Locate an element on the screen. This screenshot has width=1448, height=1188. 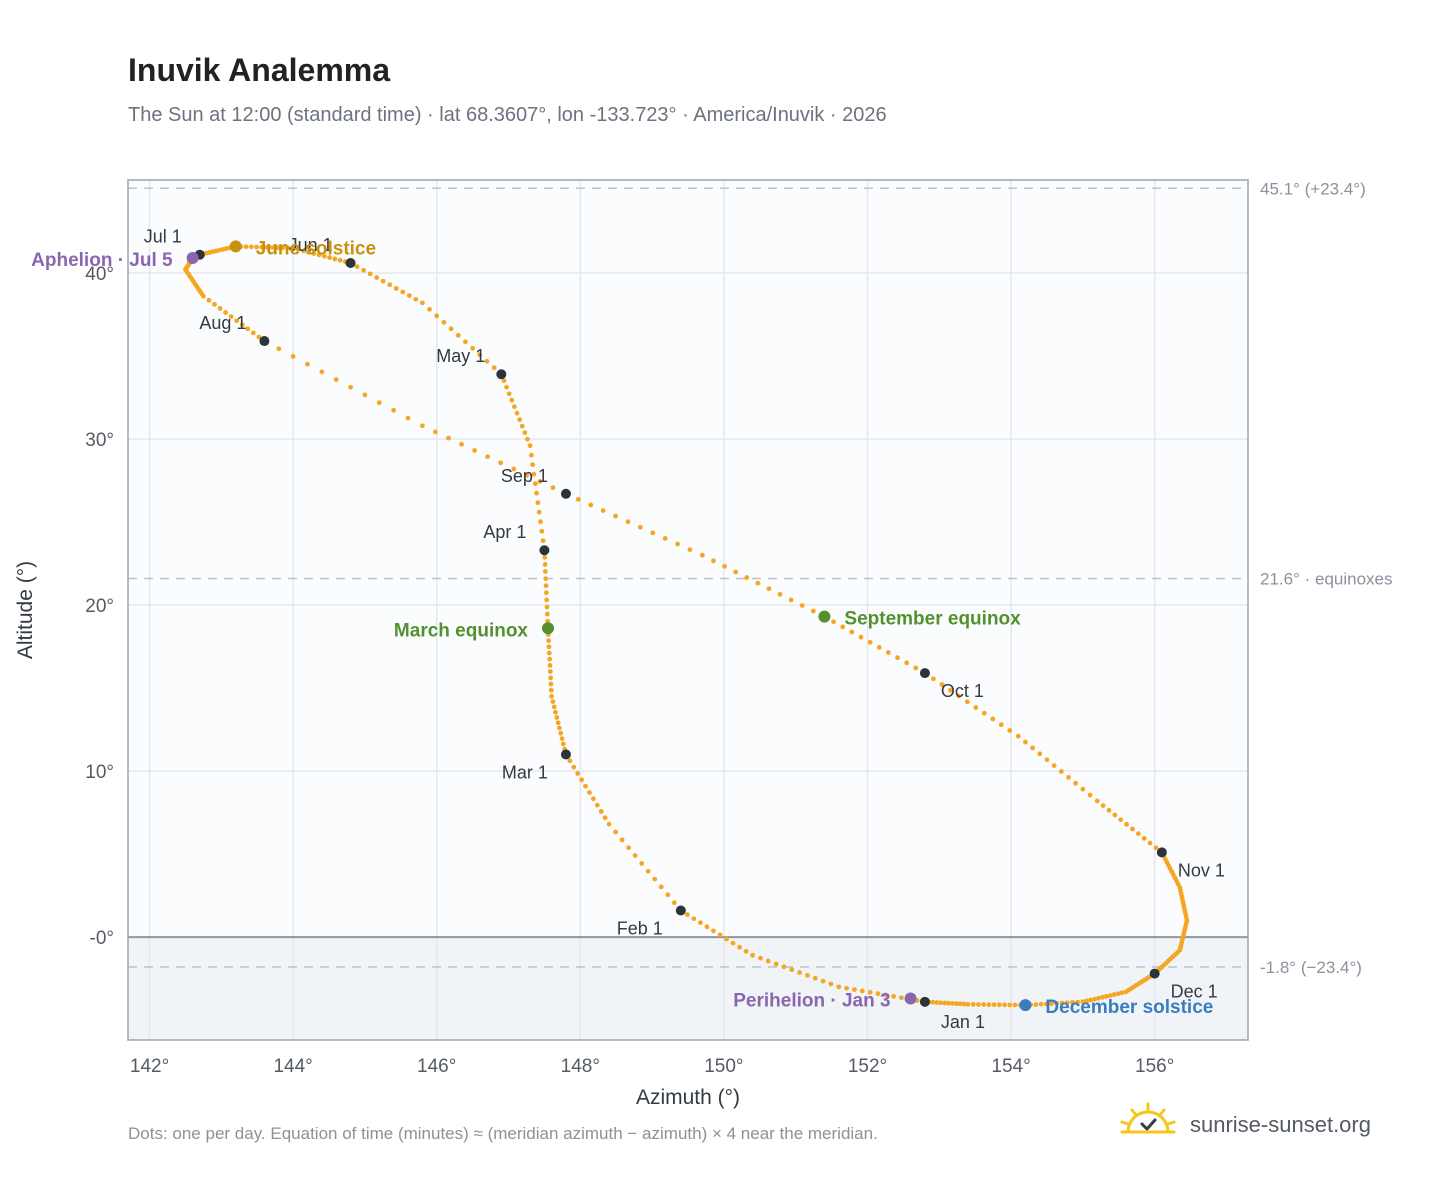
month-label: Oct 1 is located at coordinates (962, 691).